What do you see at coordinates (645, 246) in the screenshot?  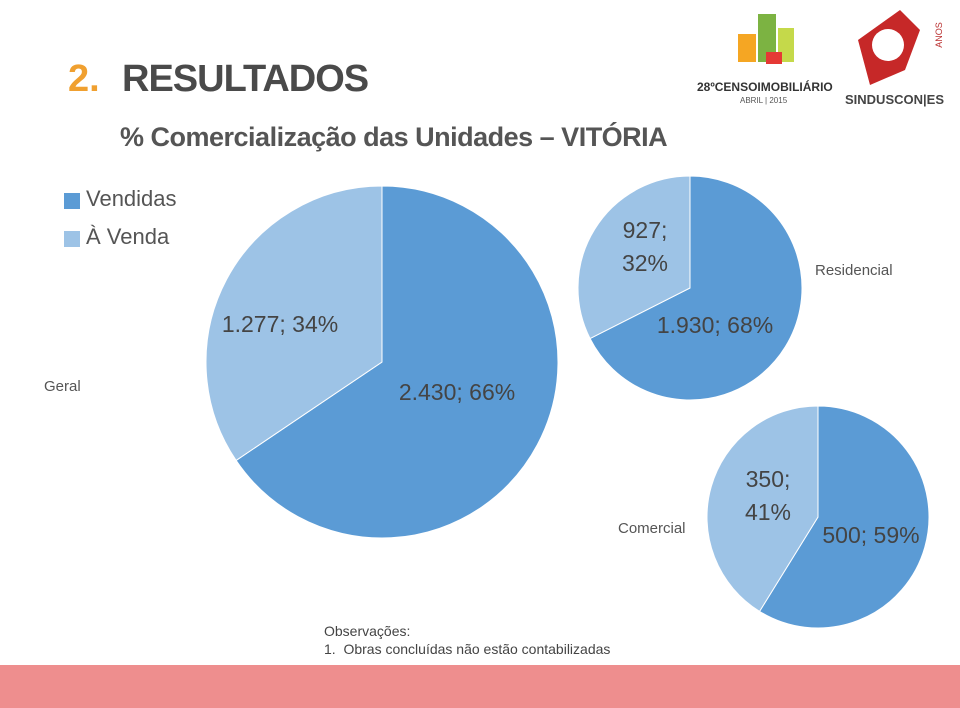 I see `data-label: 927; 32%` at bounding box center [645, 246].